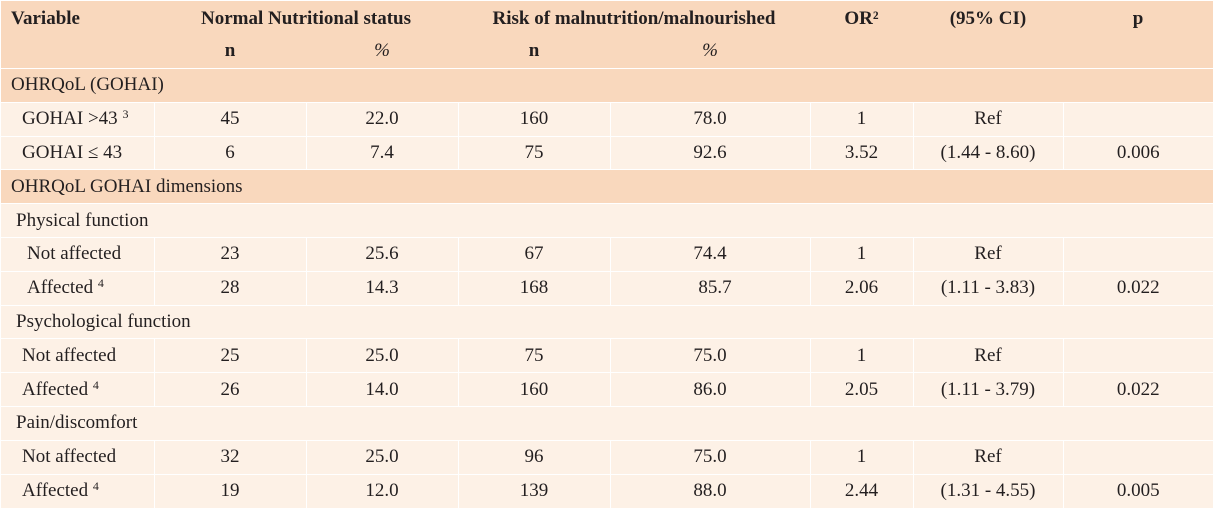 The image size is (1214, 511). I want to click on cell-n-normal: 26, so click(229, 389).